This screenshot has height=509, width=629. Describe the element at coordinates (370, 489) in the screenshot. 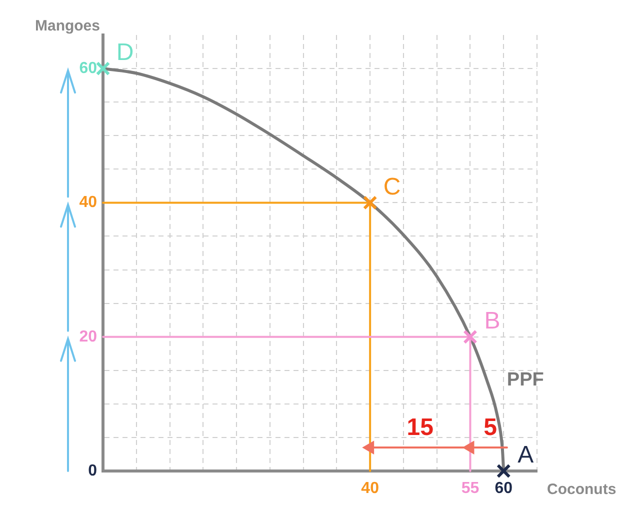

I see `x-tick-label: 40` at that location.